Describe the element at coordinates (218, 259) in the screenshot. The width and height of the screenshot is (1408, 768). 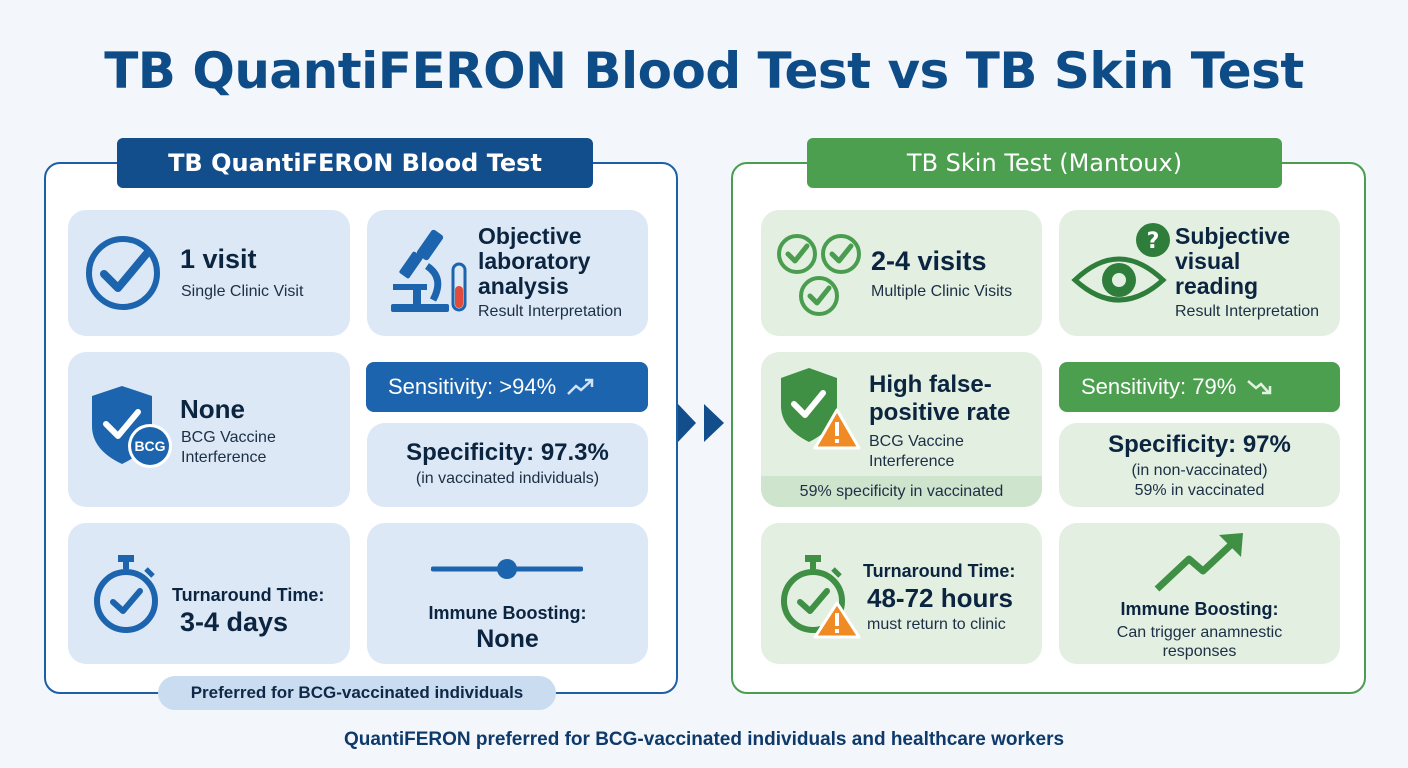
I see `qft-visits-value: 1 visit` at that location.